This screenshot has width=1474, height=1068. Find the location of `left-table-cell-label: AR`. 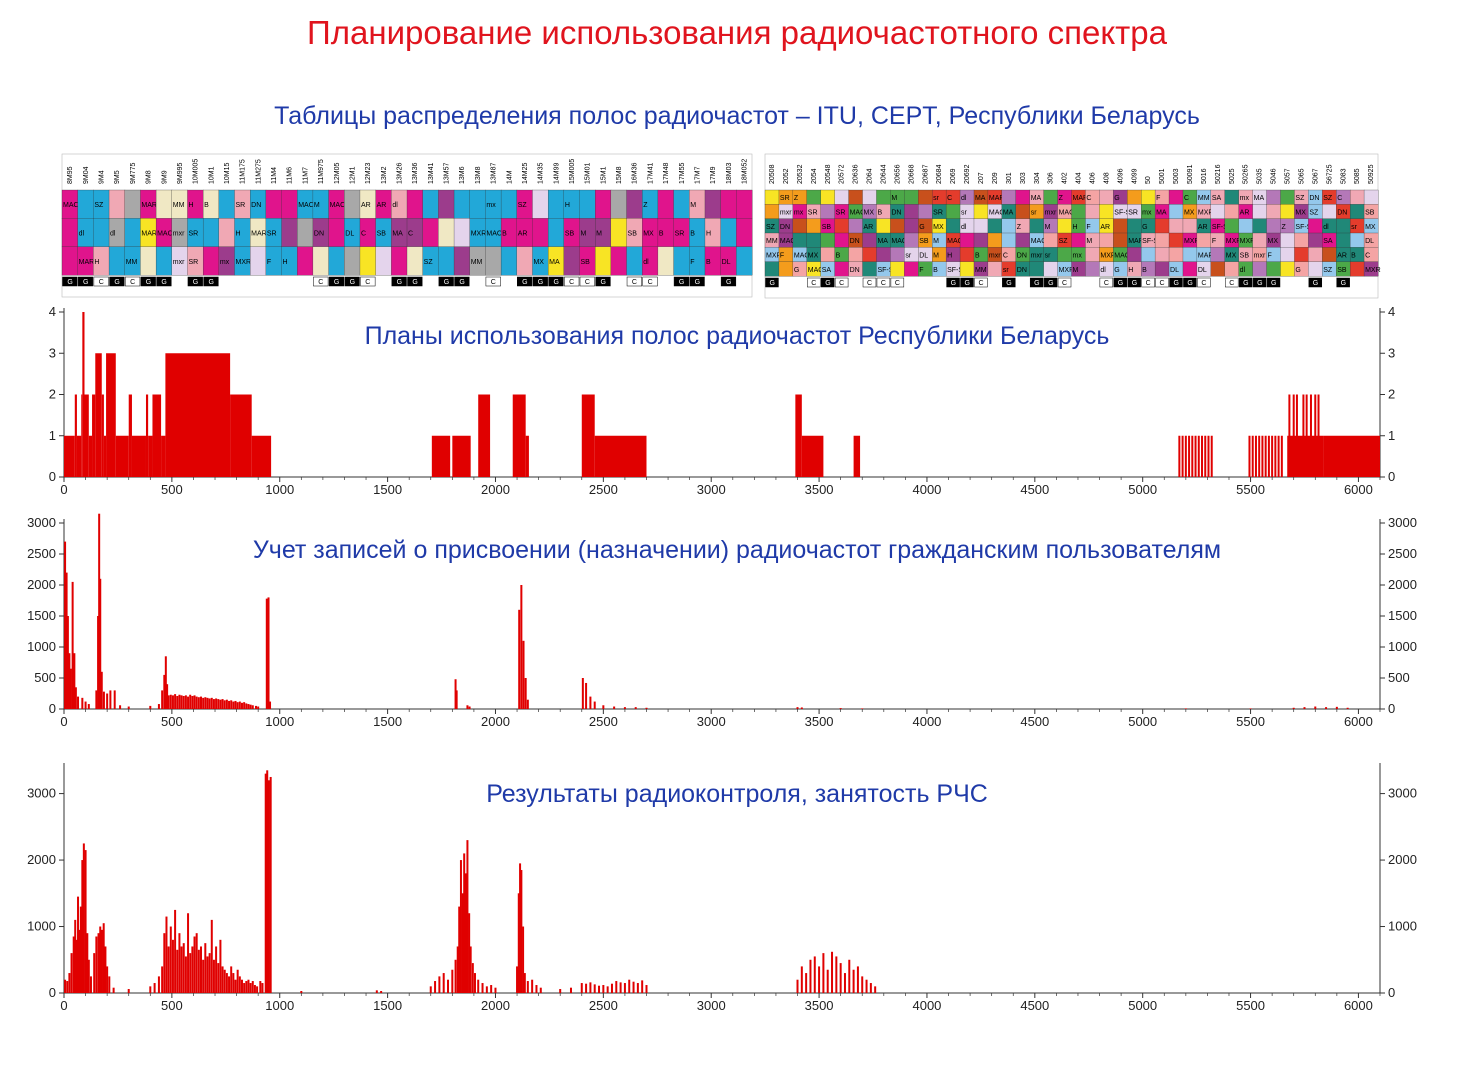

left-table-cell-label: AR is located at coordinates (523, 234).